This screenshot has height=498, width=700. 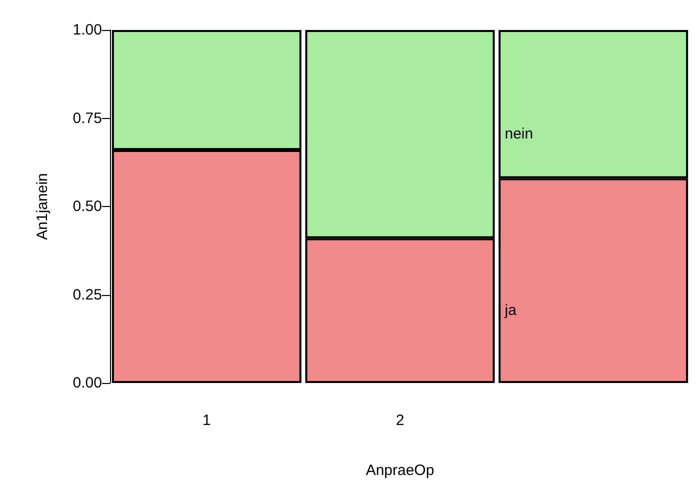 I want to click on series-label: nein, so click(x=519, y=134).